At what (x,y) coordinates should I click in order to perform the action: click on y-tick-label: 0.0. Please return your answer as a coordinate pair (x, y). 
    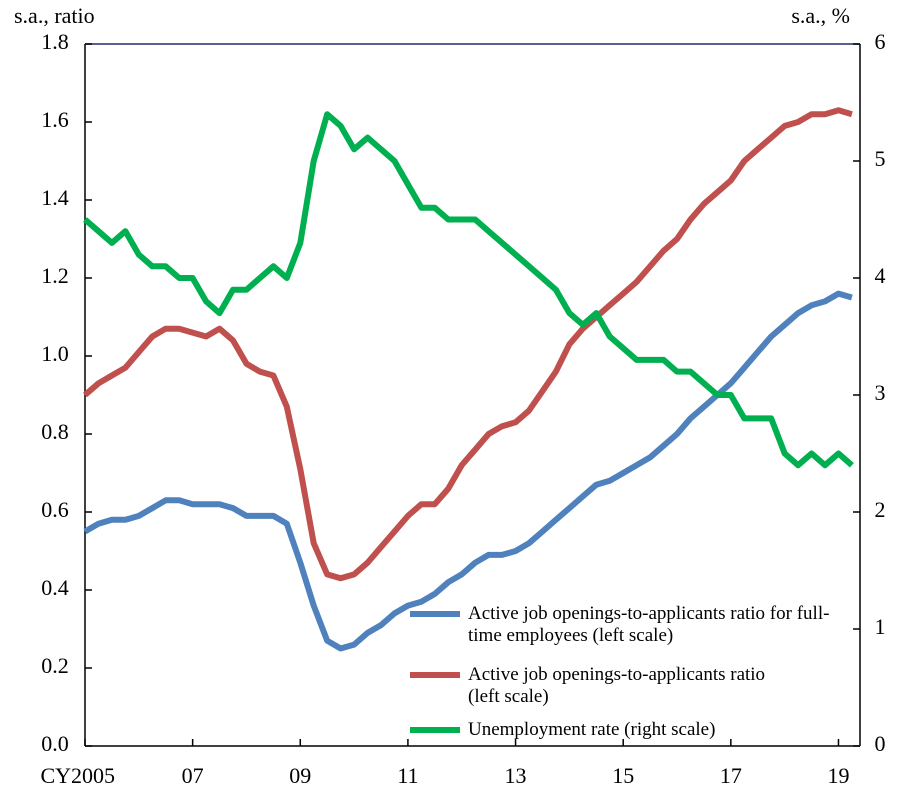
    Looking at the image, I should click on (55, 743).